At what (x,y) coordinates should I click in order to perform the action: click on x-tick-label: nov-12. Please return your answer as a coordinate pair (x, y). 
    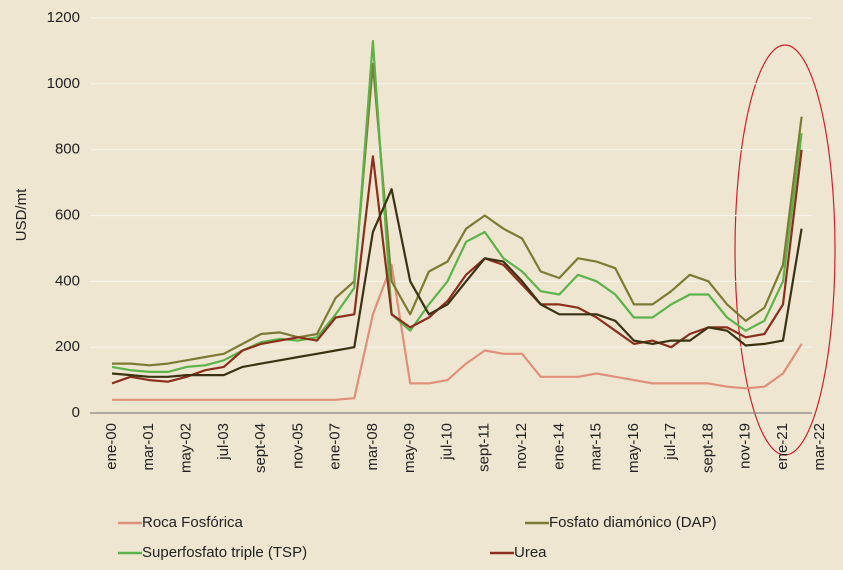
    Looking at the image, I should click on (521, 446).